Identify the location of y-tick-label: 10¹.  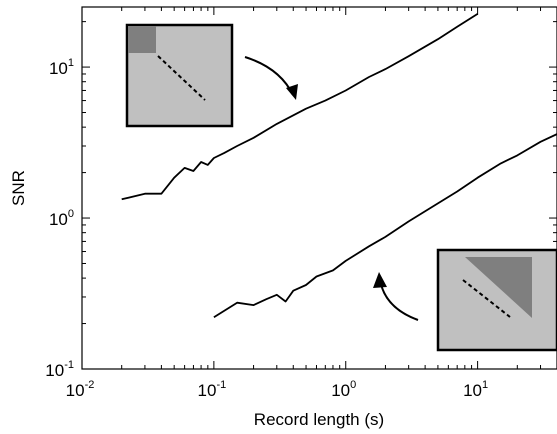
(61, 67).